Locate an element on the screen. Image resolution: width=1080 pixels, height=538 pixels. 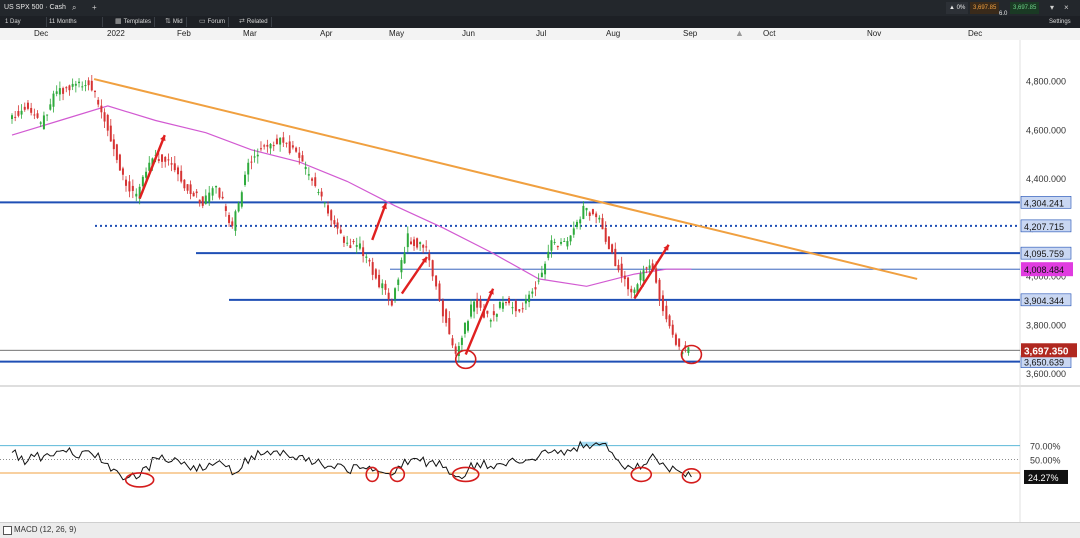
price-type-icon: ⇅ is located at coordinates (168, 21).